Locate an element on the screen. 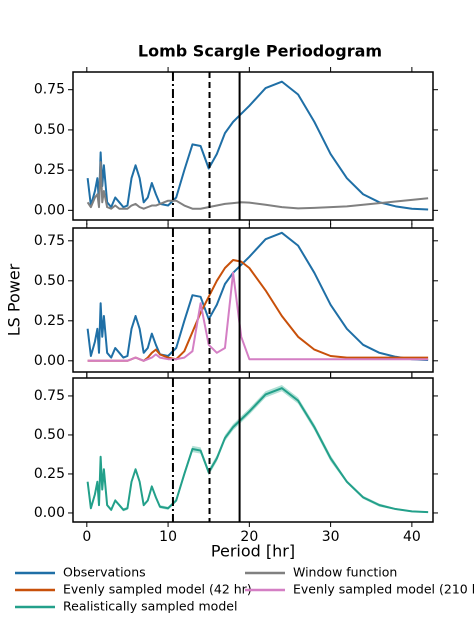 The height and width of the screenshot is (631, 474). x-tick-label: 10 is located at coordinates (168, 537).